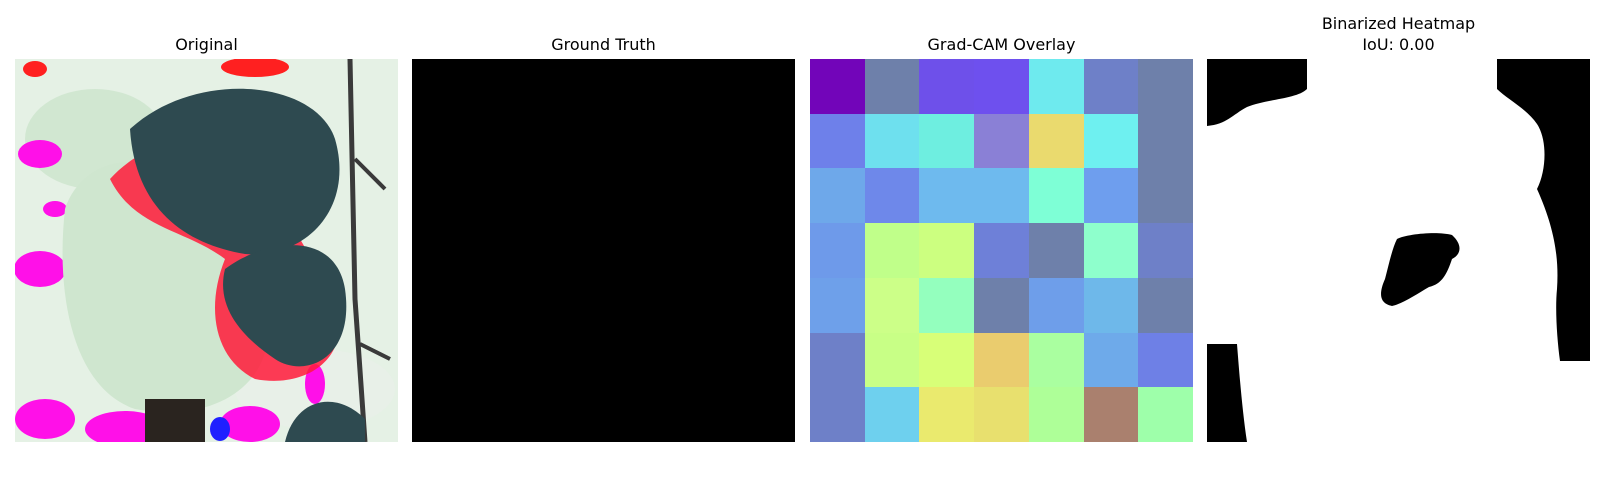 The image size is (1600, 500). What do you see at coordinates (1398, 34) in the screenshot?
I see `binarized-title: Binarized Heatmap IoU: 0.00` at bounding box center [1398, 34].